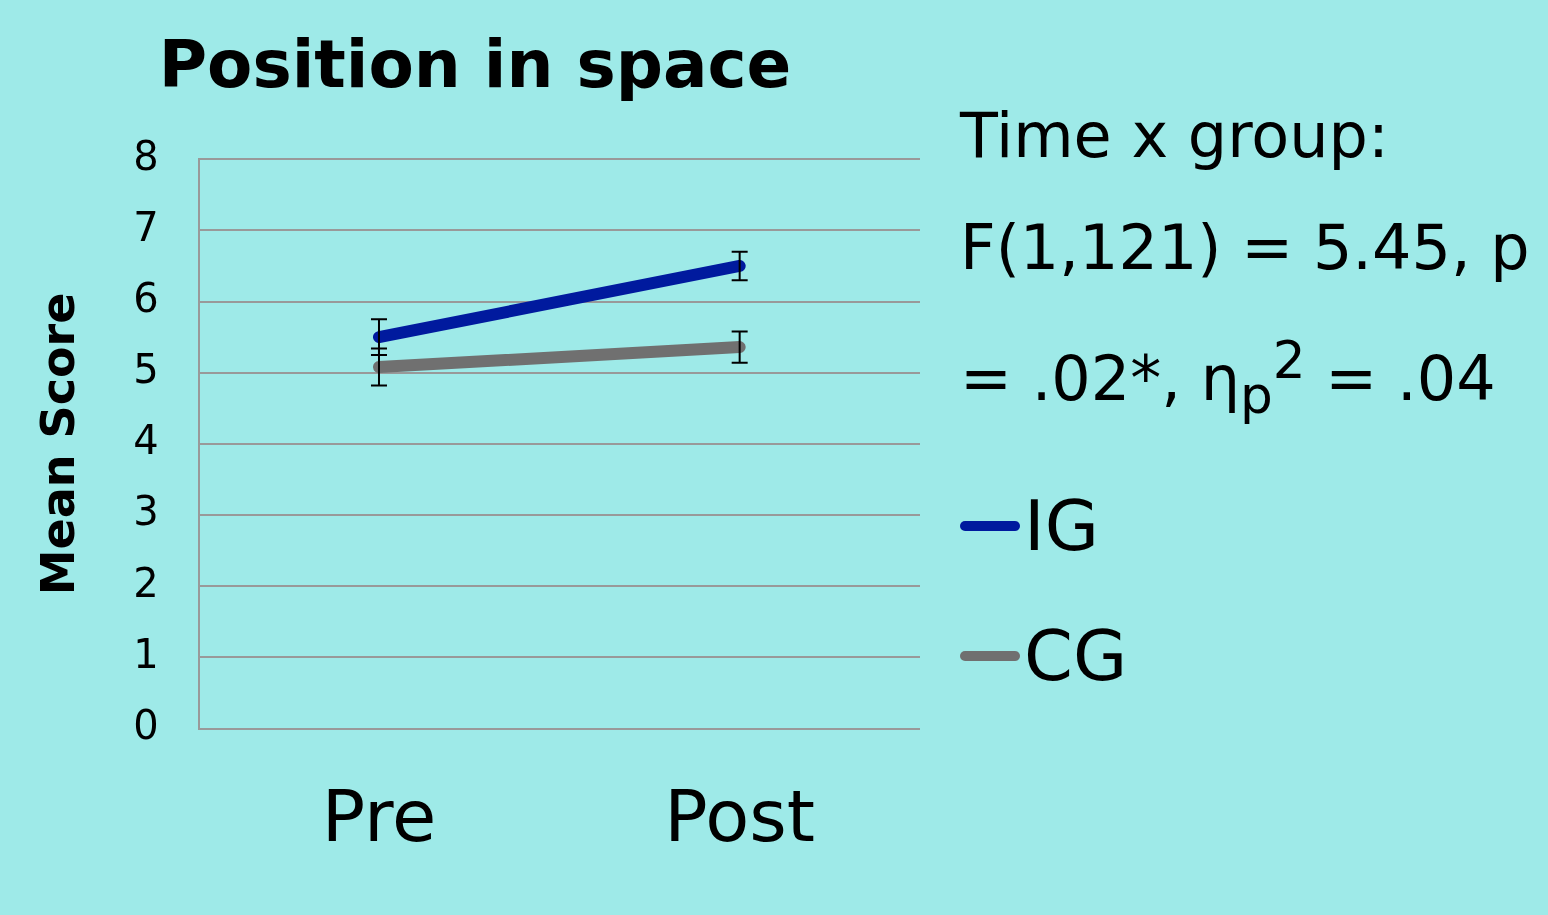  Describe the element at coordinates (475, 64) in the screenshot. I see `chart-title: Position in space` at that location.